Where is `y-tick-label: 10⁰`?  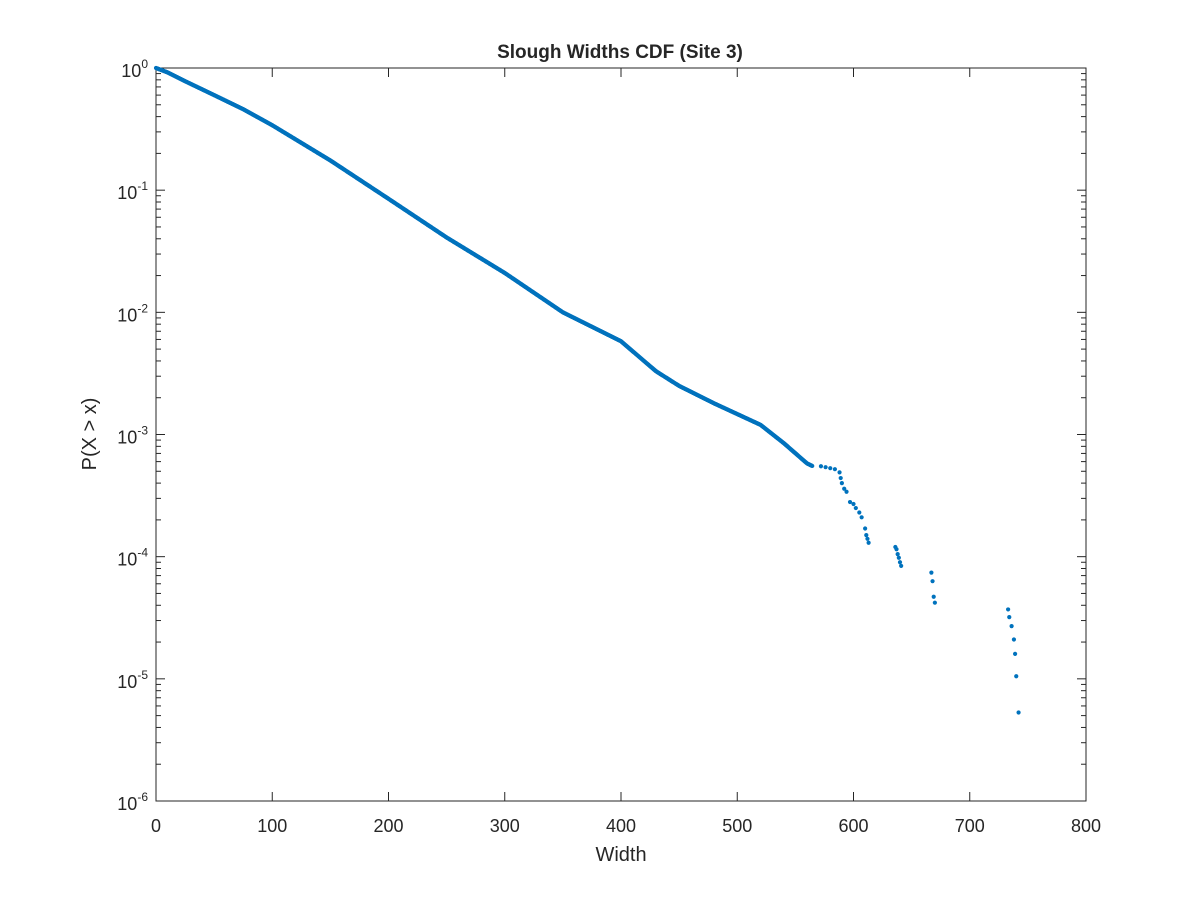 y-tick-label: 10⁰ is located at coordinates (134, 69).